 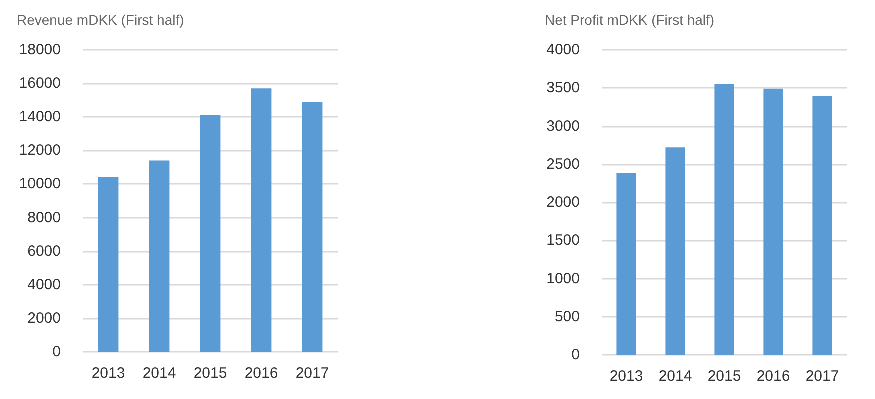 What do you see at coordinates (563, 241) in the screenshot?
I see `y-tick-label: 1500` at bounding box center [563, 241].